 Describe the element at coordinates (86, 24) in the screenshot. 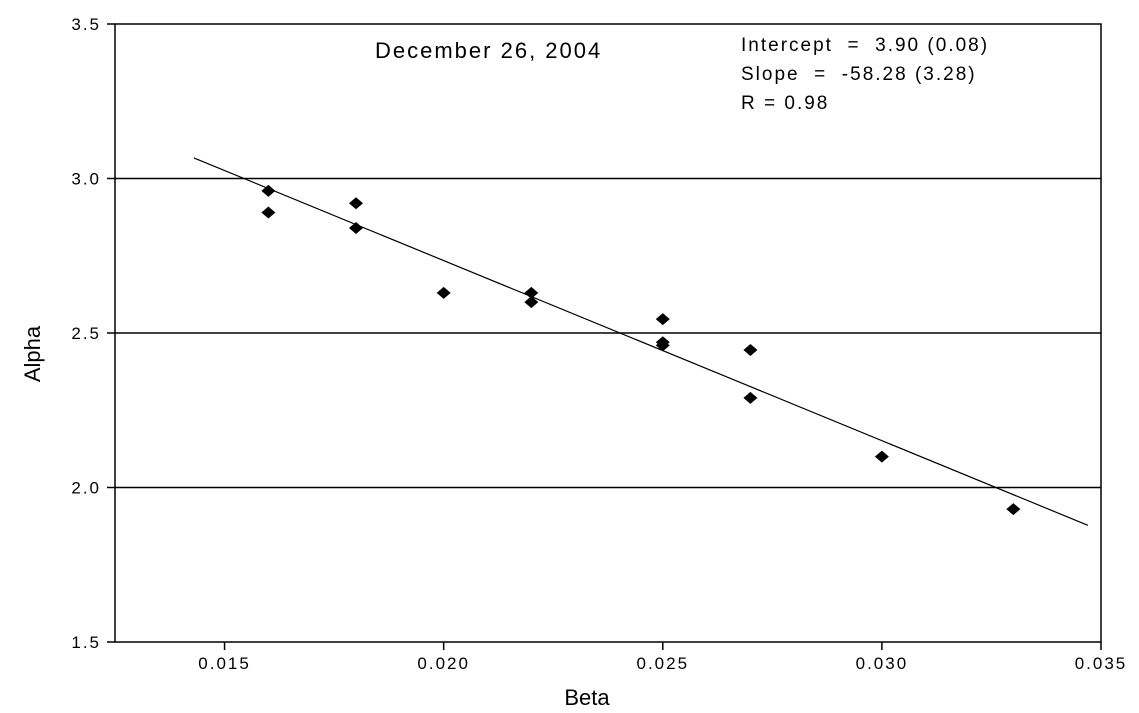

I see `y-tick-label: 3.5` at that location.